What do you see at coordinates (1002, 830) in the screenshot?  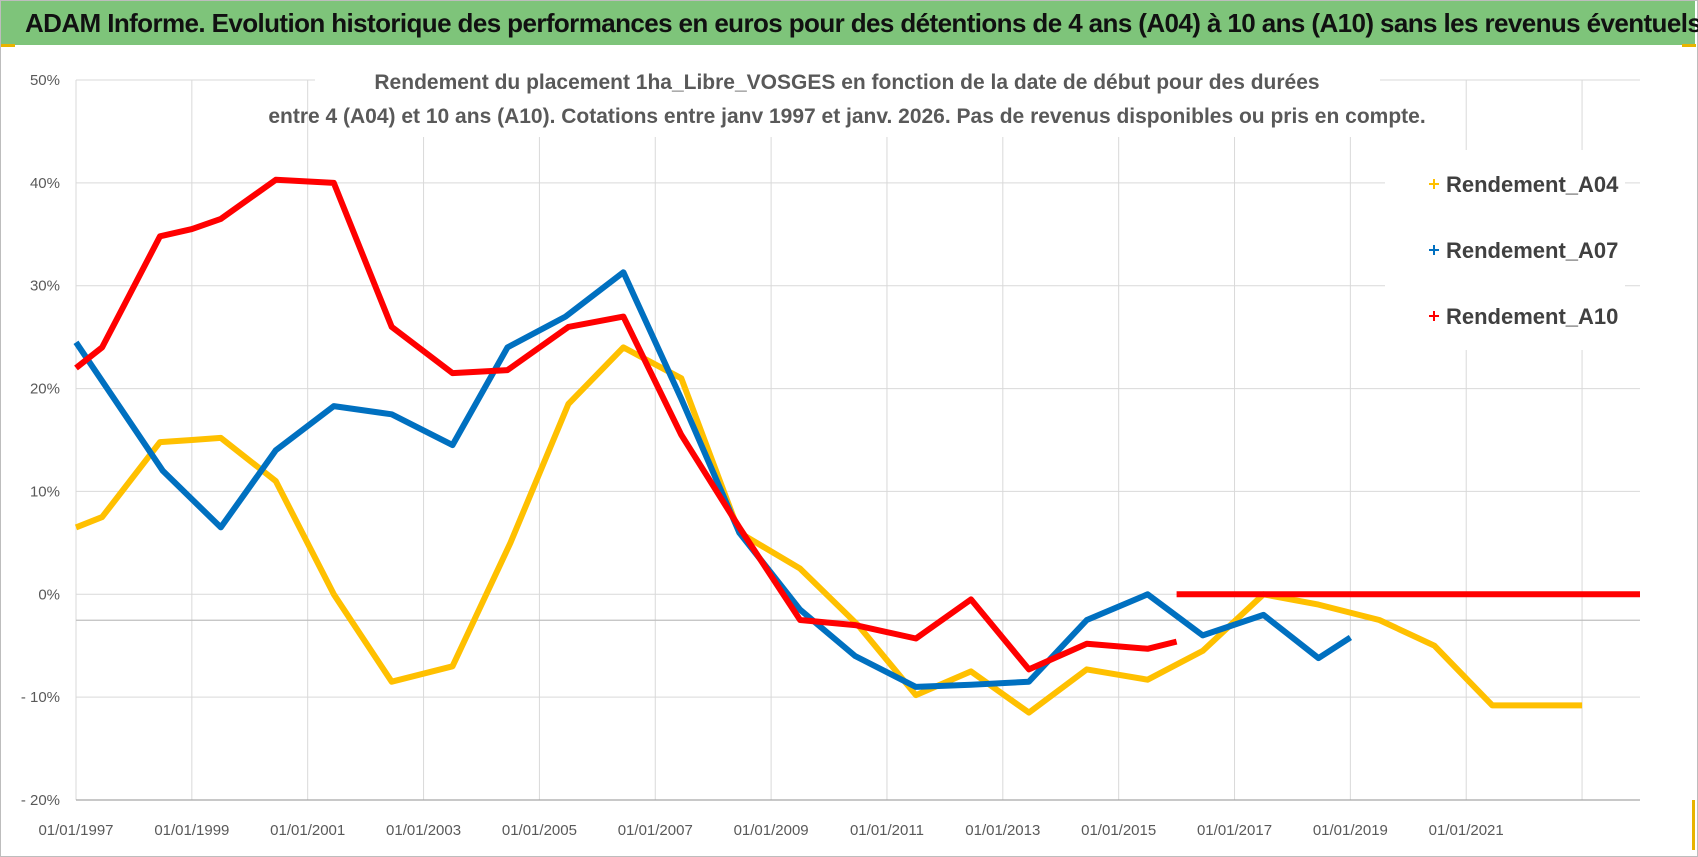 I see `x-tick-label: 01/01/2013` at bounding box center [1002, 830].